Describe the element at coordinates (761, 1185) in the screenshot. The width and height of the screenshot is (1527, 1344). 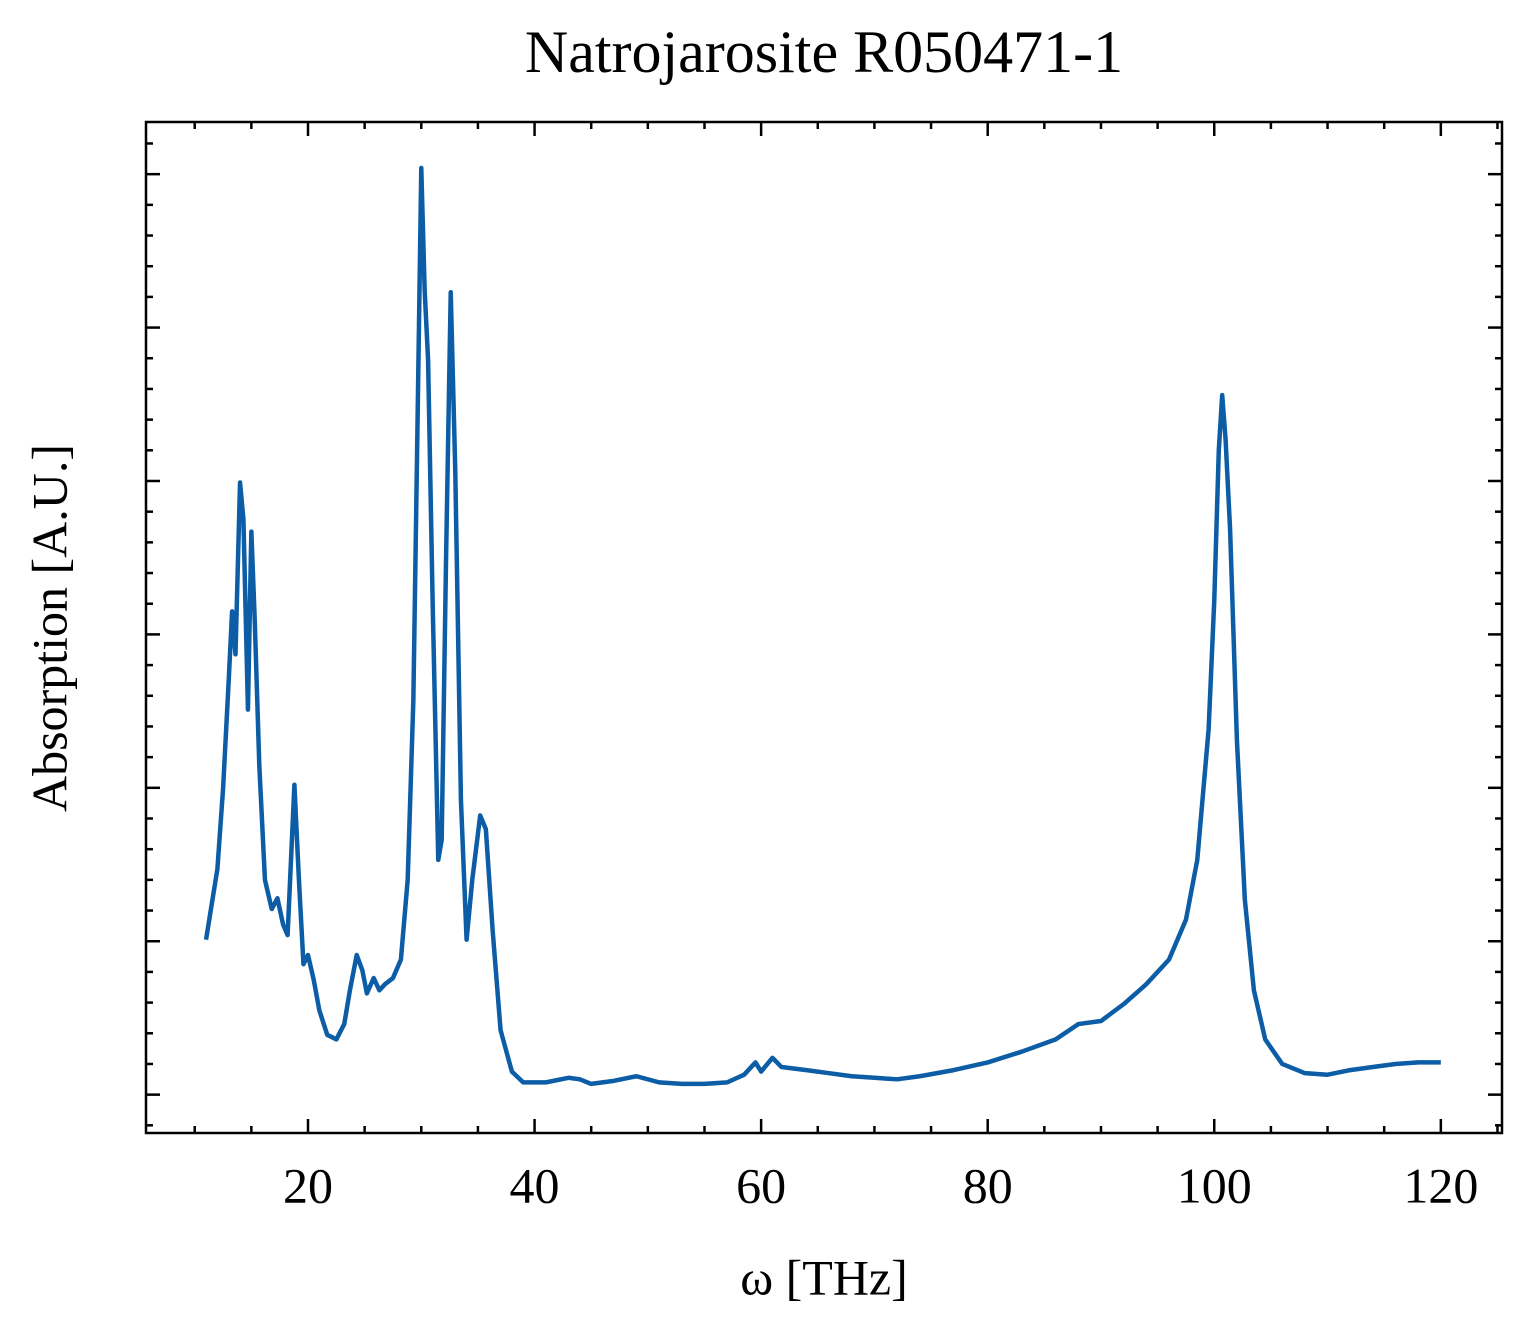
I see `x-tick-label: 60` at that location.